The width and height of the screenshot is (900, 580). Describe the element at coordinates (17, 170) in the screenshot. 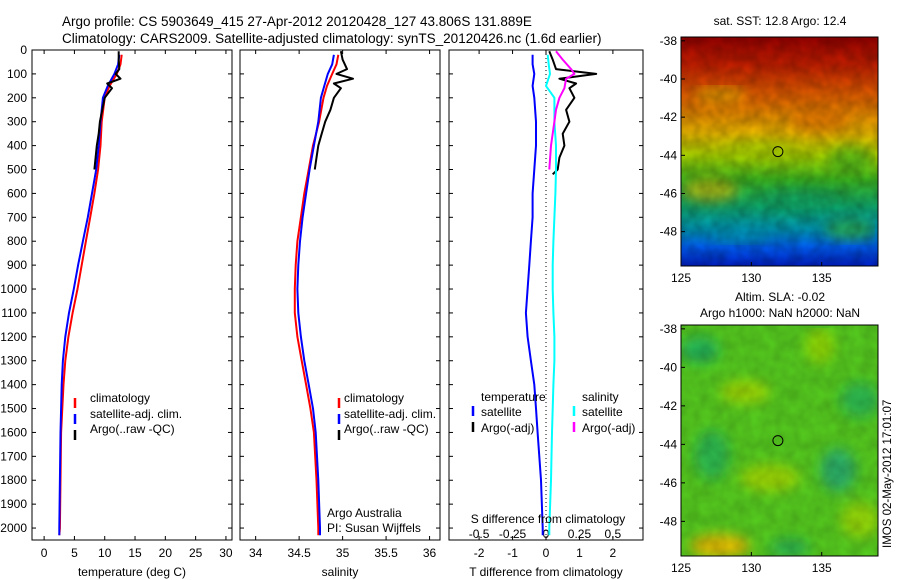

I see `y-tick-label: 500` at that location.